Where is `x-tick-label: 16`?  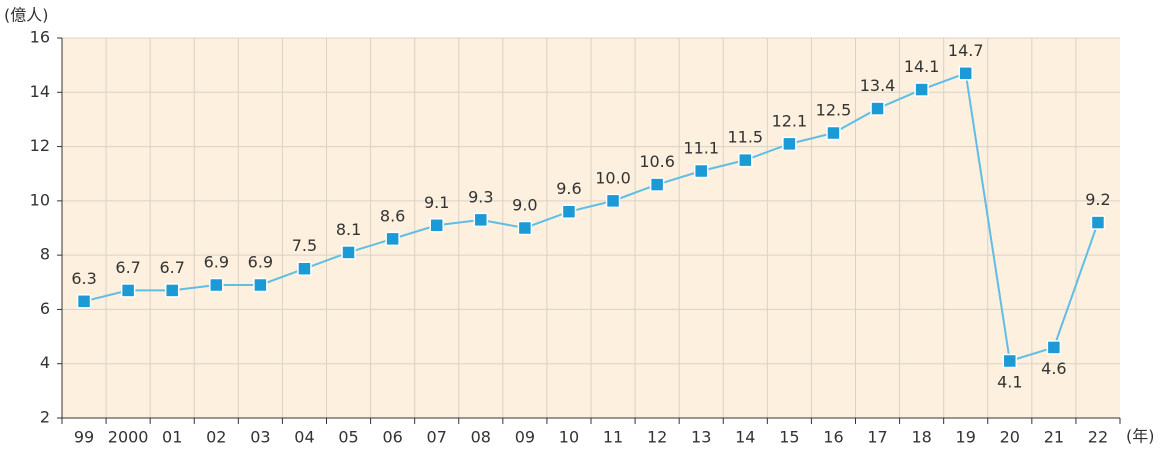
x-tick-label: 16 is located at coordinates (833, 437).